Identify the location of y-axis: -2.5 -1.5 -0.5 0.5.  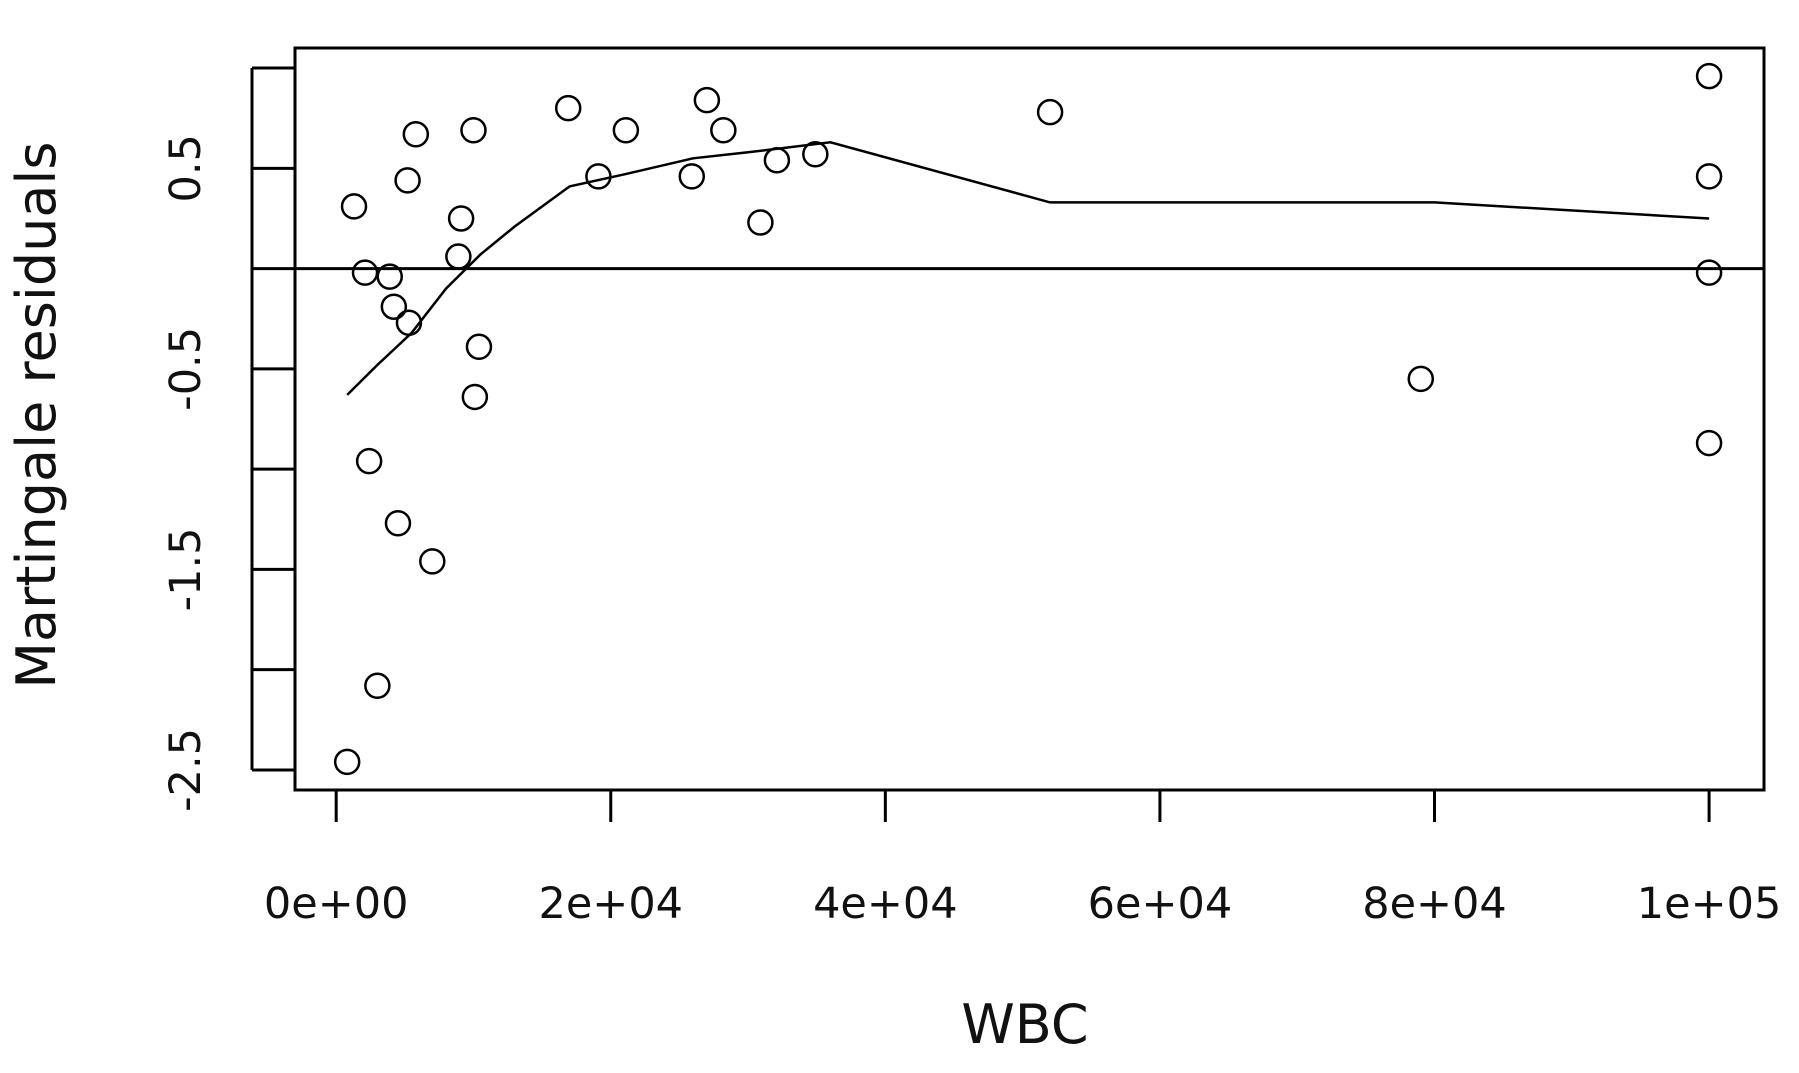
(228, 439).